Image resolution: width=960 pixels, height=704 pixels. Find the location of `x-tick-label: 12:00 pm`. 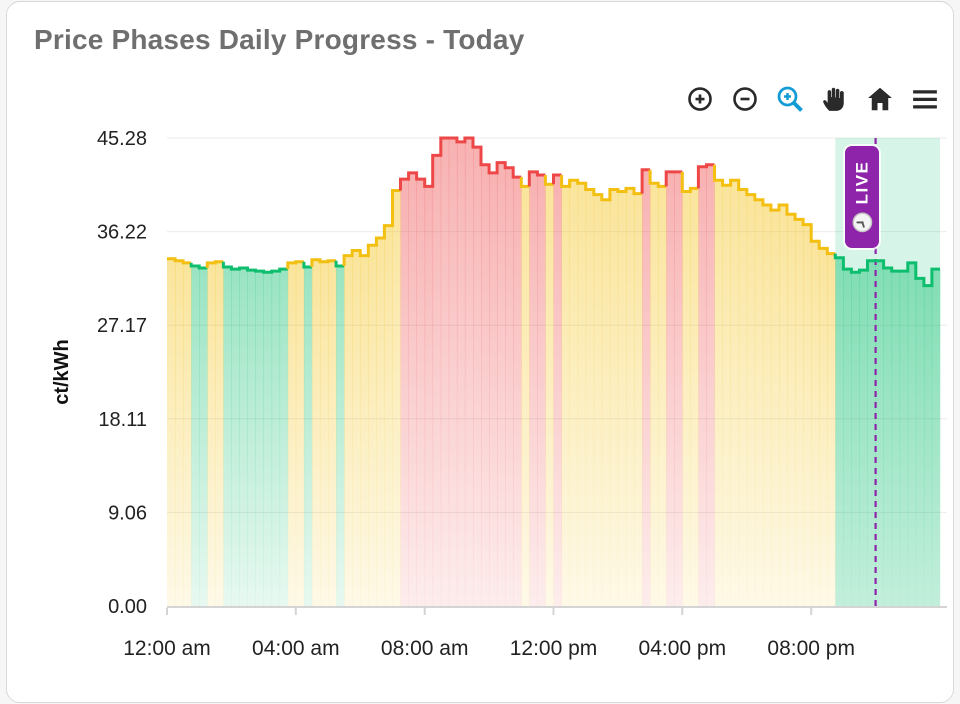

x-tick-label: 12:00 pm is located at coordinates (554, 648).